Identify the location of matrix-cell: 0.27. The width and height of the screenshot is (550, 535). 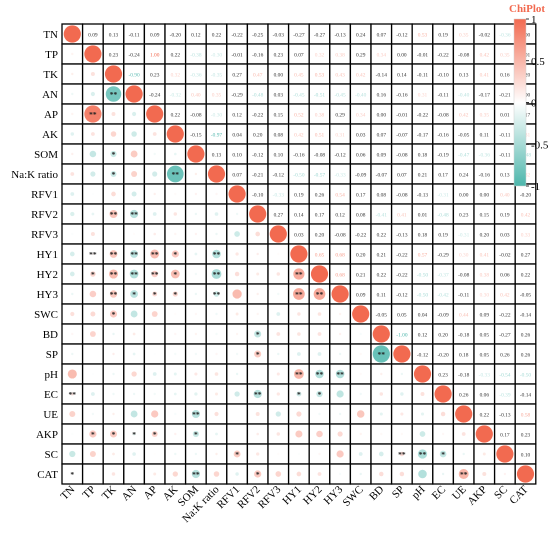
(525, 254).